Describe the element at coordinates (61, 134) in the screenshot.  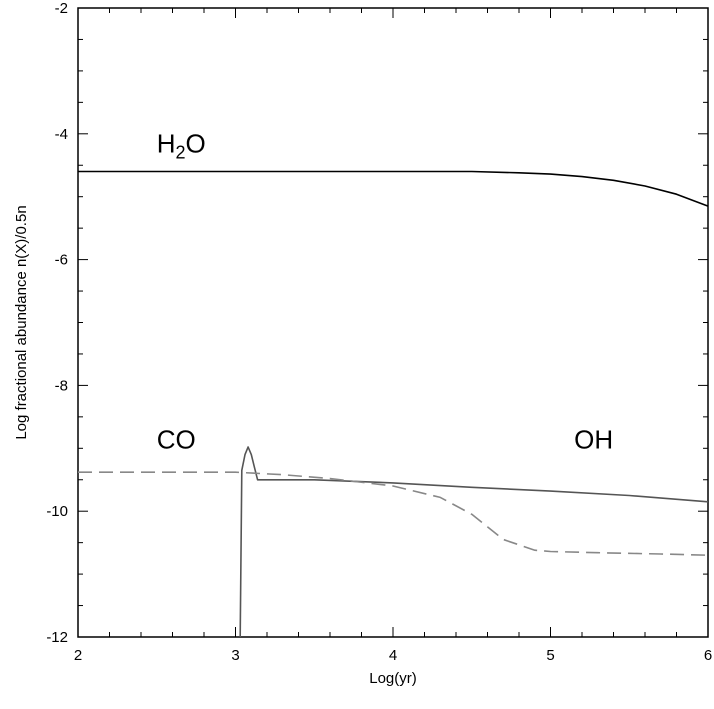
I see `y-tick-label: -4` at that location.